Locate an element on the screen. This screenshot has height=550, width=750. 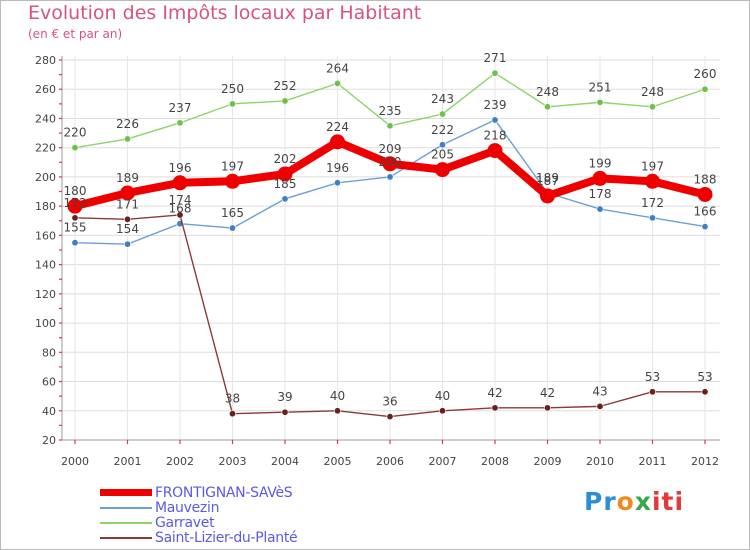
data-label: 40 is located at coordinates (337, 396).